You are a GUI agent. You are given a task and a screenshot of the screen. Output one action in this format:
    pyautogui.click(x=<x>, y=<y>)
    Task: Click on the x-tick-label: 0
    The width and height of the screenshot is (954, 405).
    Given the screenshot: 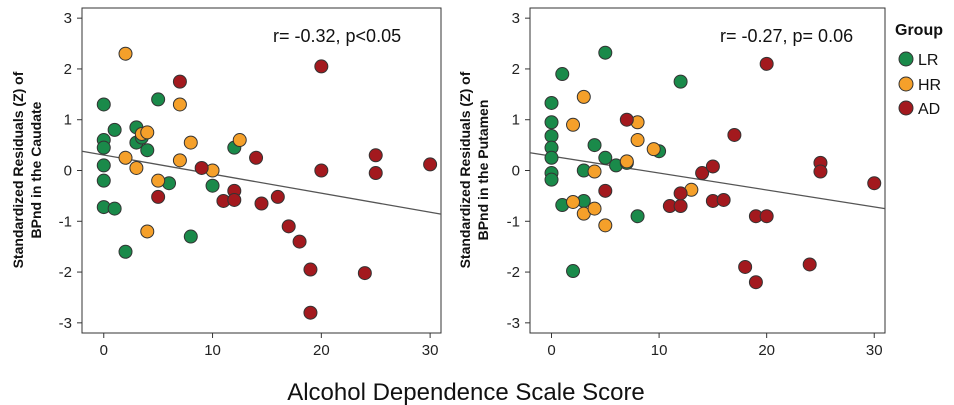 What is the action you would take?
    pyautogui.click(x=104, y=350)
    